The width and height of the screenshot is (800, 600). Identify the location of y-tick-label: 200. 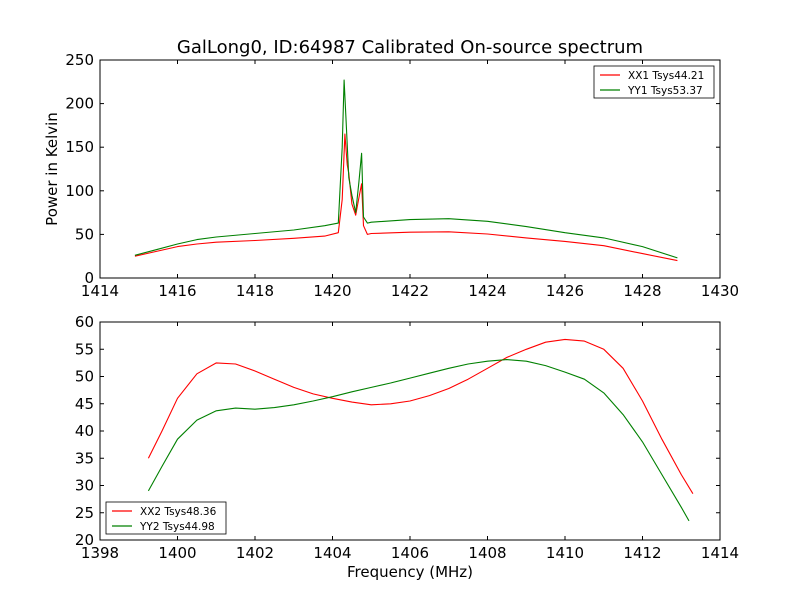
(79, 104).